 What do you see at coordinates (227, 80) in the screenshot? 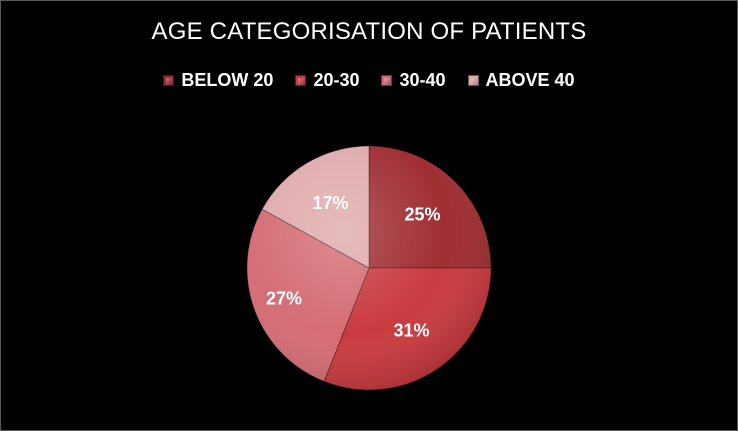
I see `legend-label-below-20: BELOW 20` at bounding box center [227, 80].